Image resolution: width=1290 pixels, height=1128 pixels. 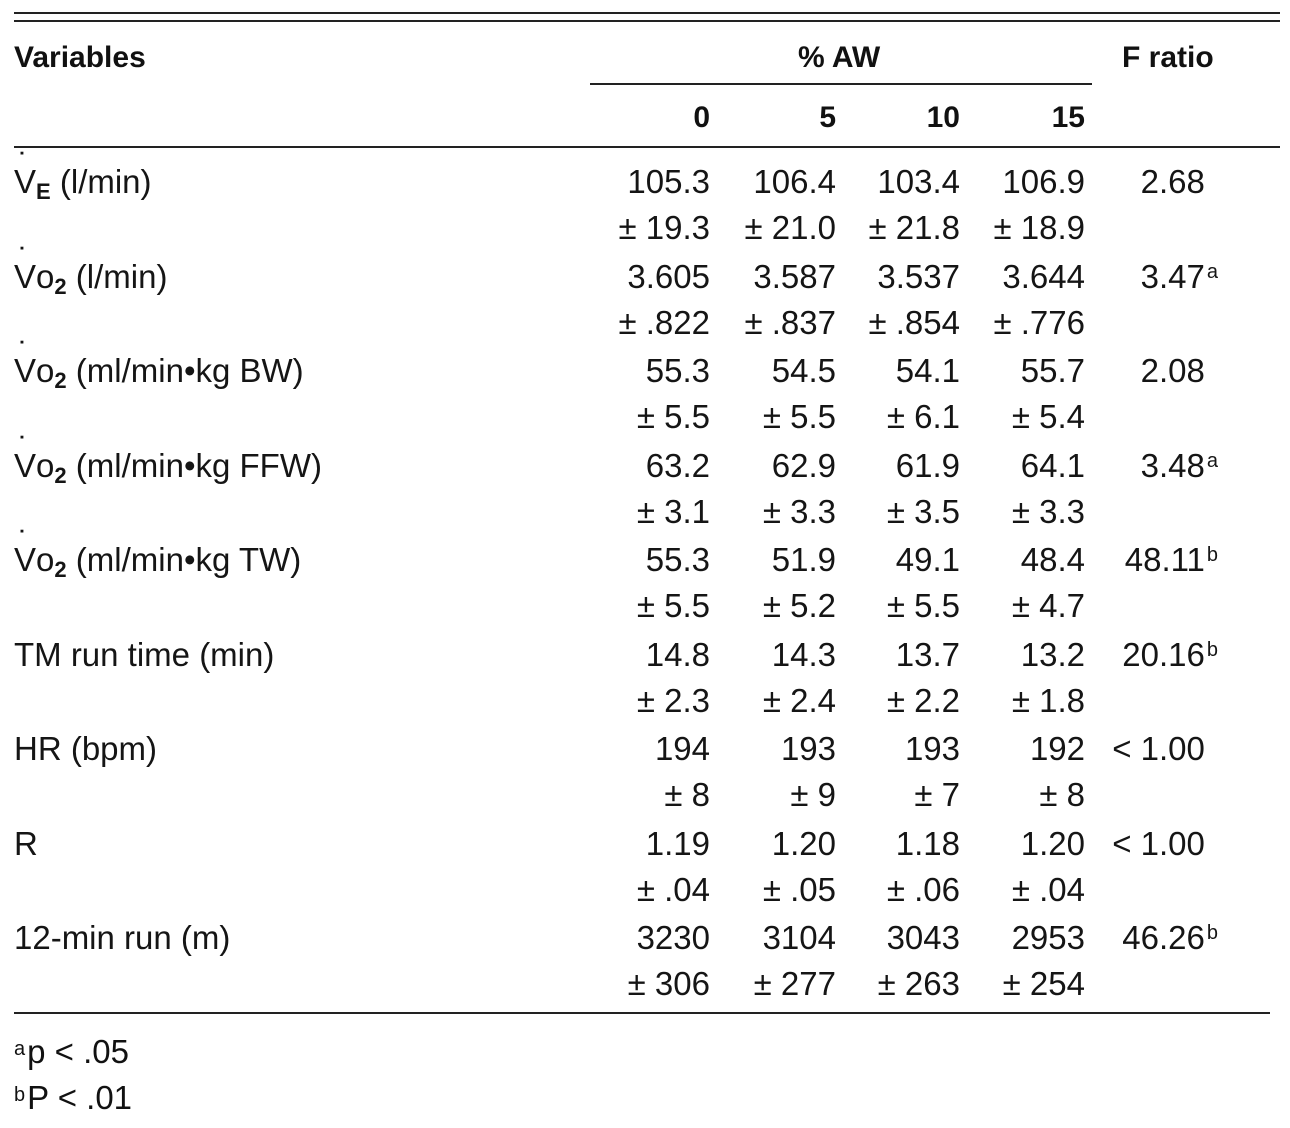 I want to click on sd-cell: ± .04, so click(x=673, y=889).